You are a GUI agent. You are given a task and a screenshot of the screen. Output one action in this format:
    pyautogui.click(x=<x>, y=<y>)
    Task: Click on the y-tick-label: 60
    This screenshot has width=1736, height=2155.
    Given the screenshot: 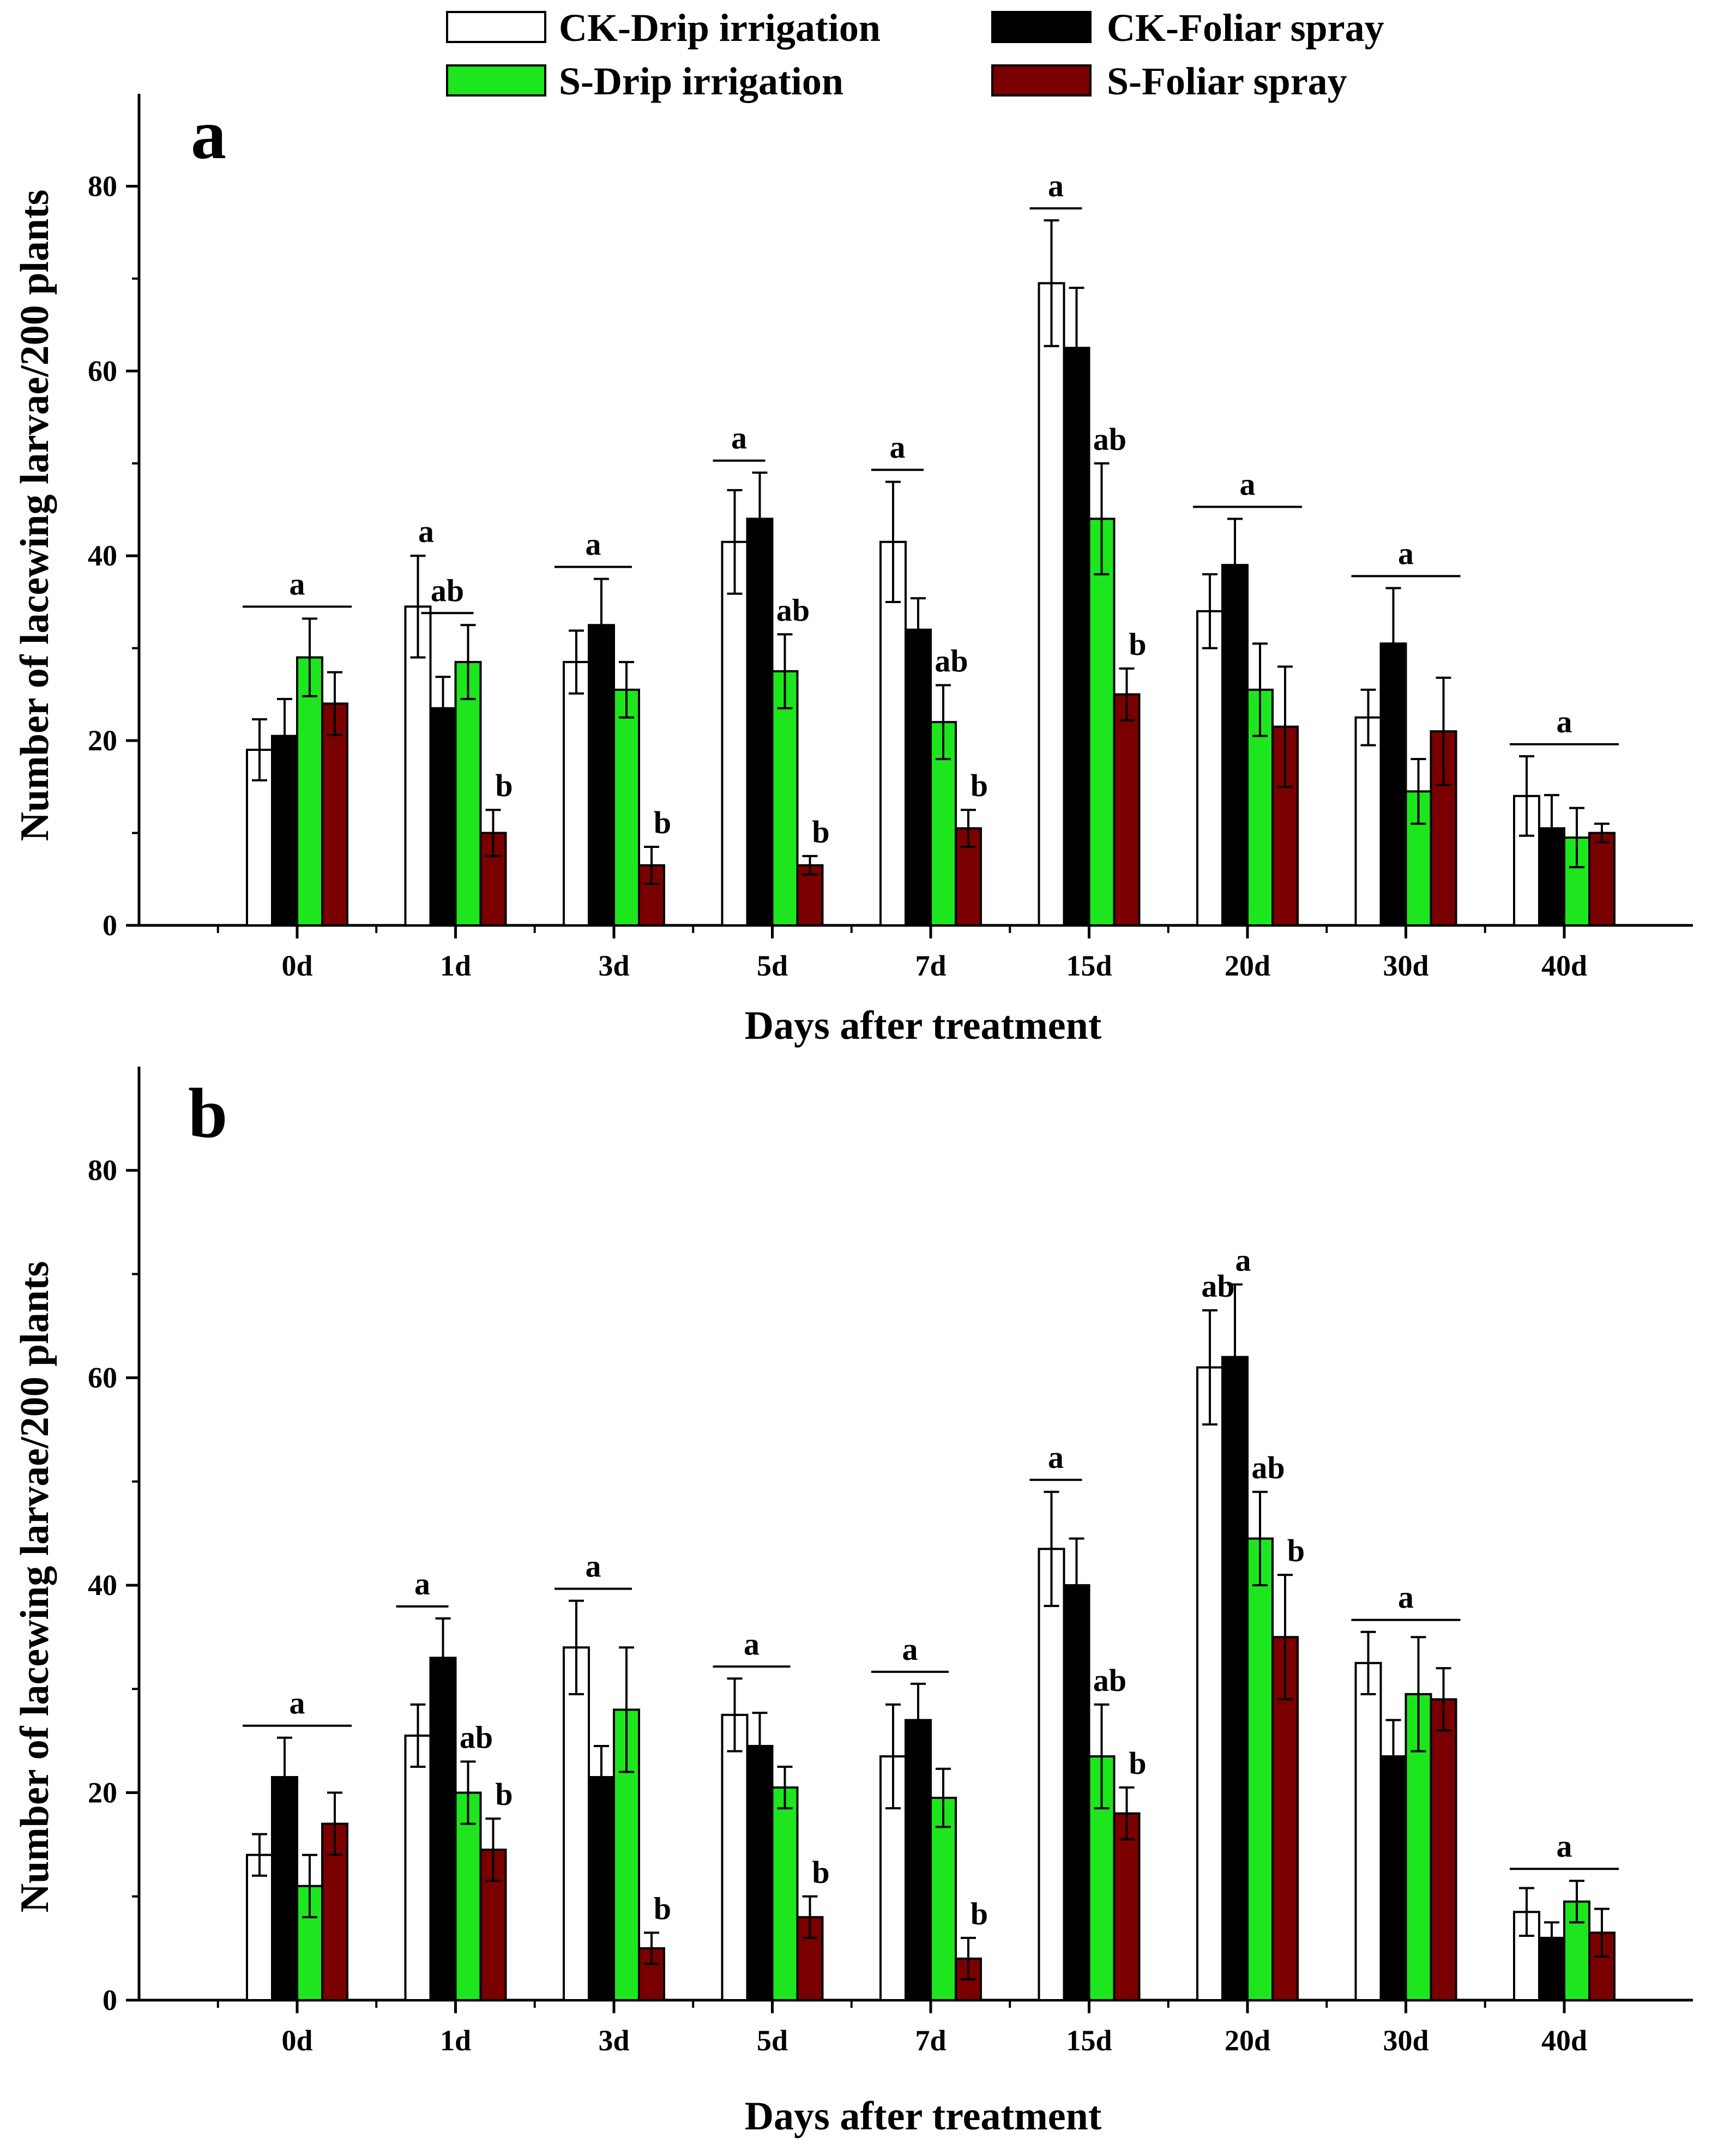 What is the action you would take?
    pyautogui.click(x=102, y=1378)
    